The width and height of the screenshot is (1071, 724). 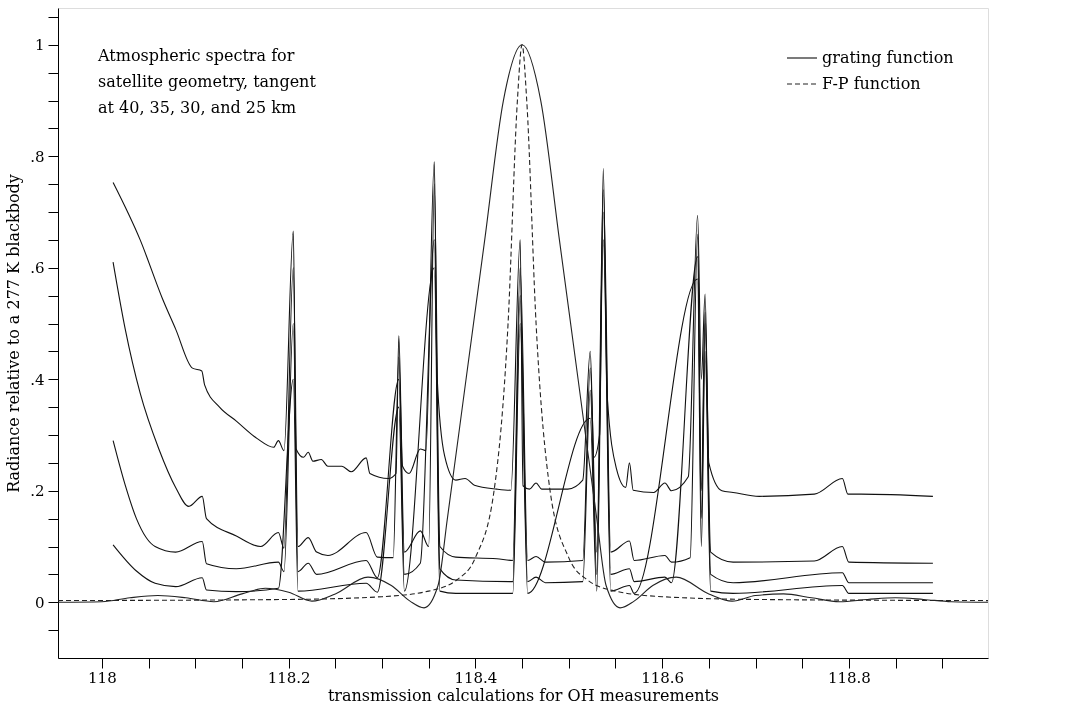 What do you see at coordinates (37, 268) in the screenshot?
I see `y-tick-label: .6` at bounding box center [37, 268].